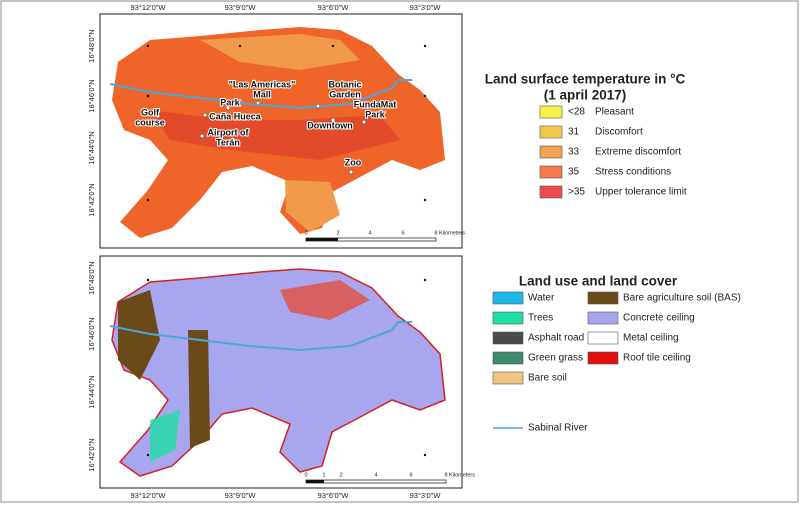 The width and height of the screenshot is (800, 509). What do you see at coordinates (330, 125) in the screenshot?
I see `place-label: Downtown` at bounding box center [330, 125].